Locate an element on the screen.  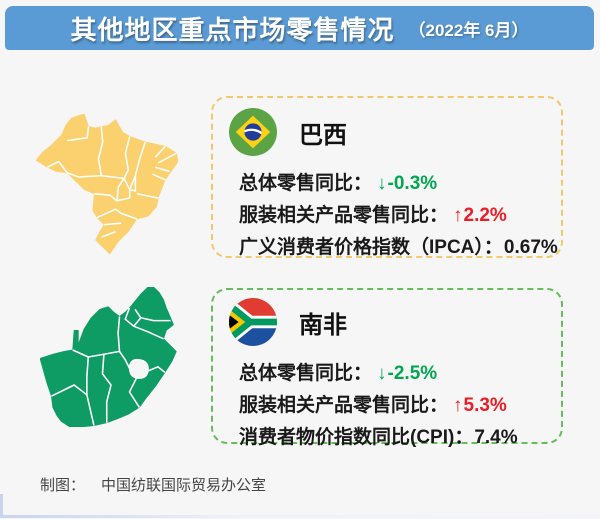
brazil-flag-icon is located at coordinates (253, 132).